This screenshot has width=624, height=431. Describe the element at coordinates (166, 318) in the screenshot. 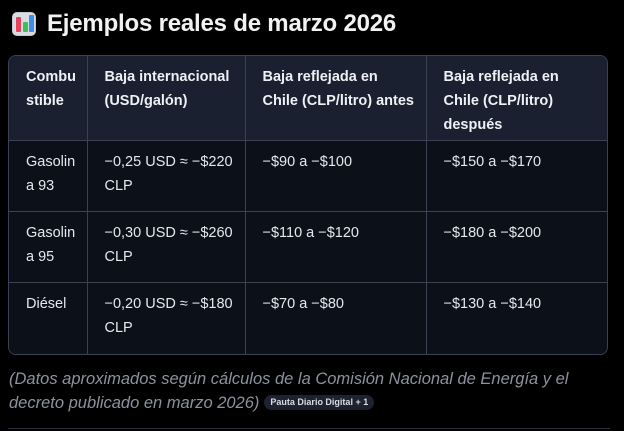

I see `cell-international: −0,20 USD ≈ −$180 CLP` at that location.